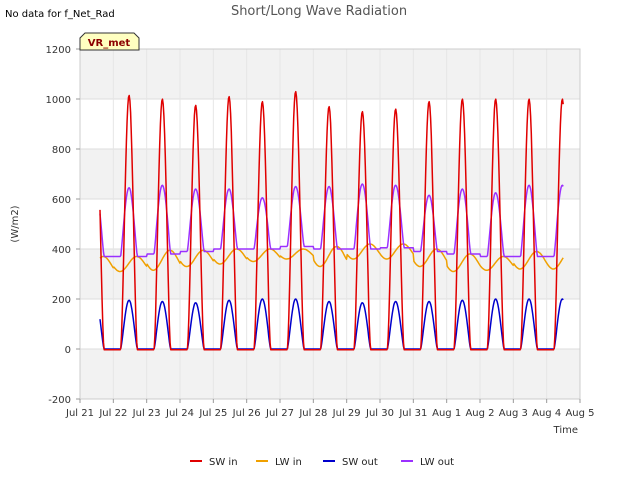 This screenshot has height=480, width=640. What do you see at coordinates (331, 258) in the screenshot?
I see `series-line-lw-in` at bounding box center [331, 258].